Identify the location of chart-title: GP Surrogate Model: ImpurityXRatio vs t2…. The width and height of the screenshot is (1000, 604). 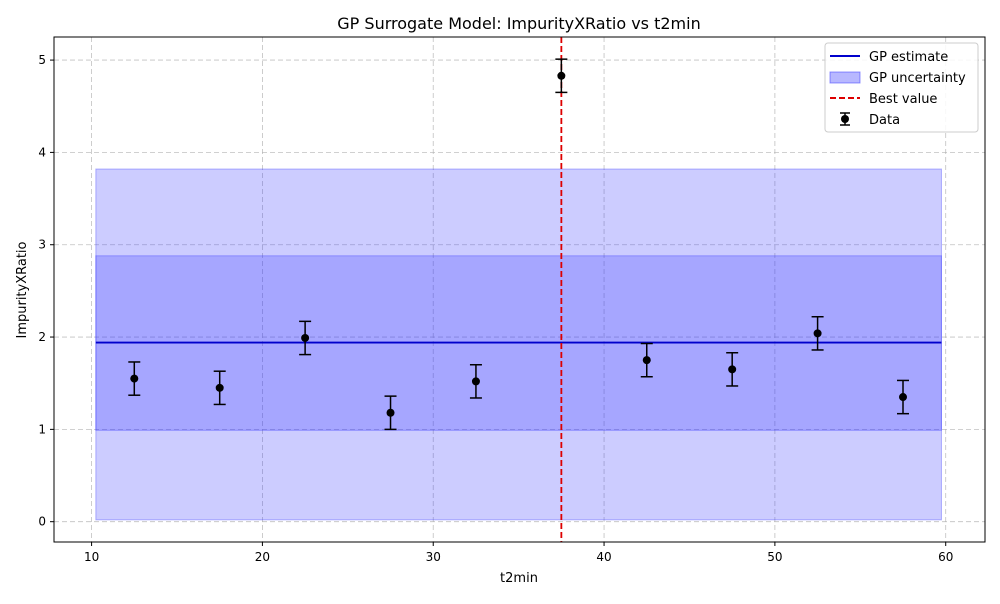
(518, 23).